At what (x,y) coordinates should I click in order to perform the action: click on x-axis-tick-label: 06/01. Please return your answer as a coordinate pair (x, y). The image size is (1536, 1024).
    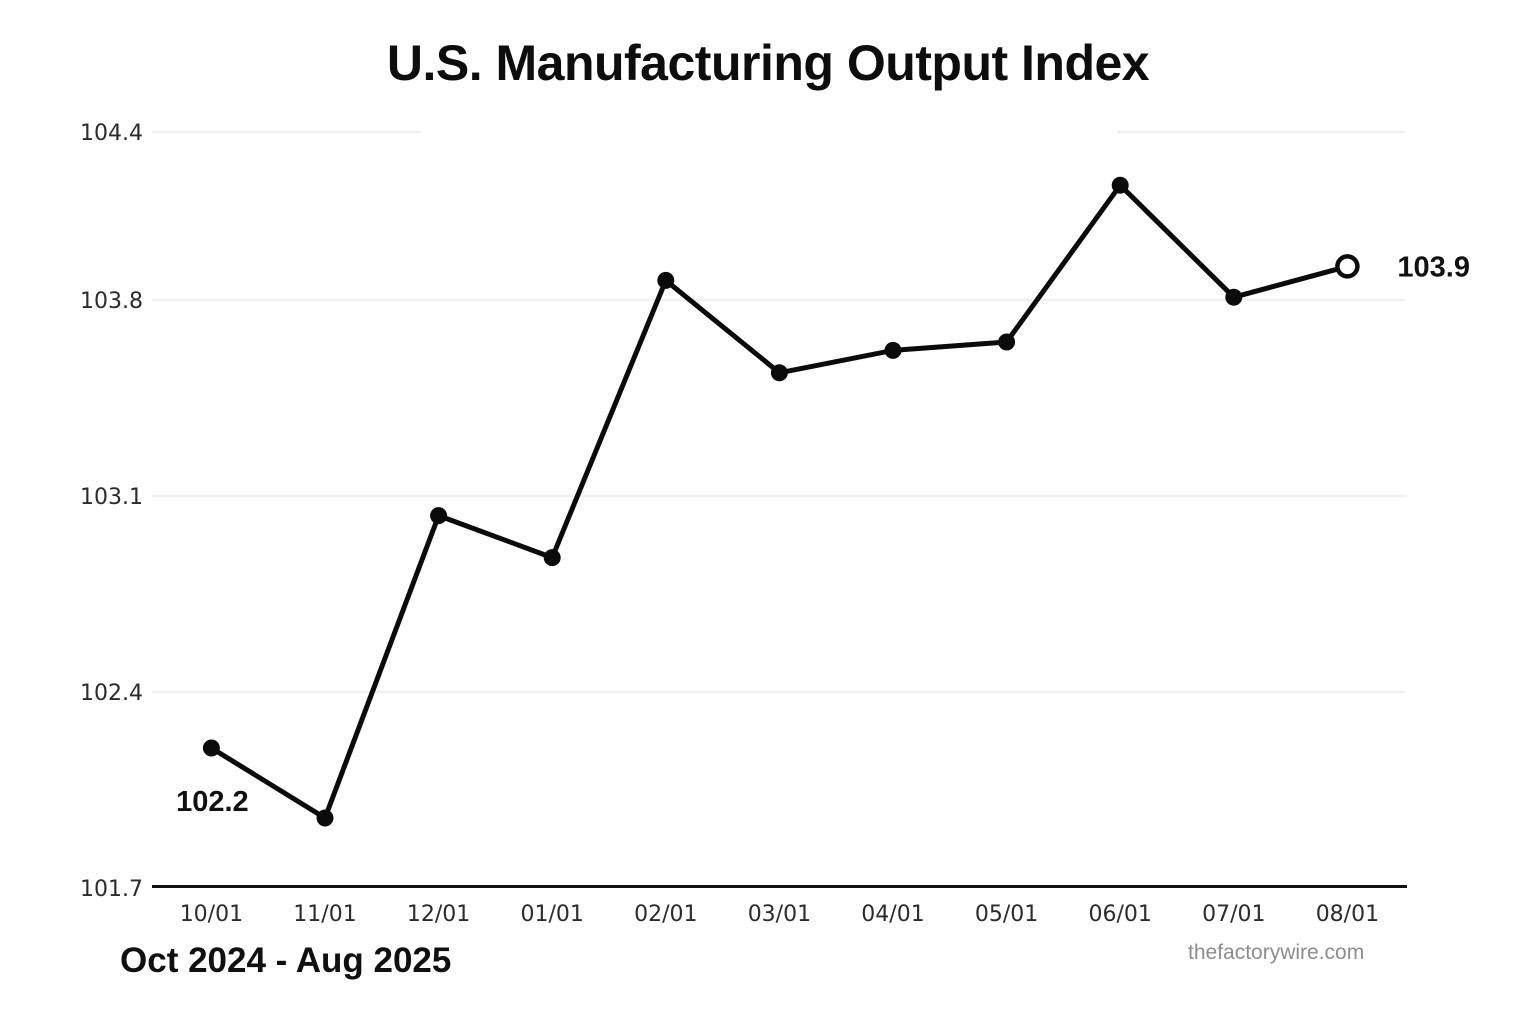
    Looking at the image, I should click on (1119, 914).